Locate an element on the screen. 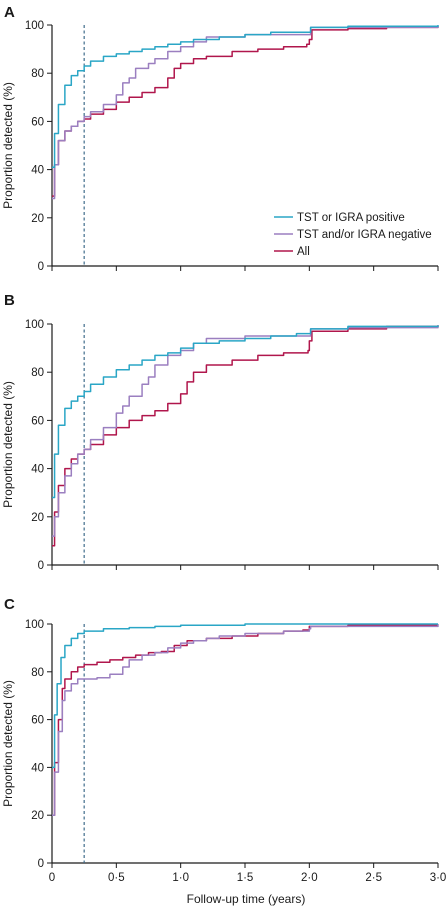  x-axis-title: Follow-up time (years) is located at coordinates (246, 899).